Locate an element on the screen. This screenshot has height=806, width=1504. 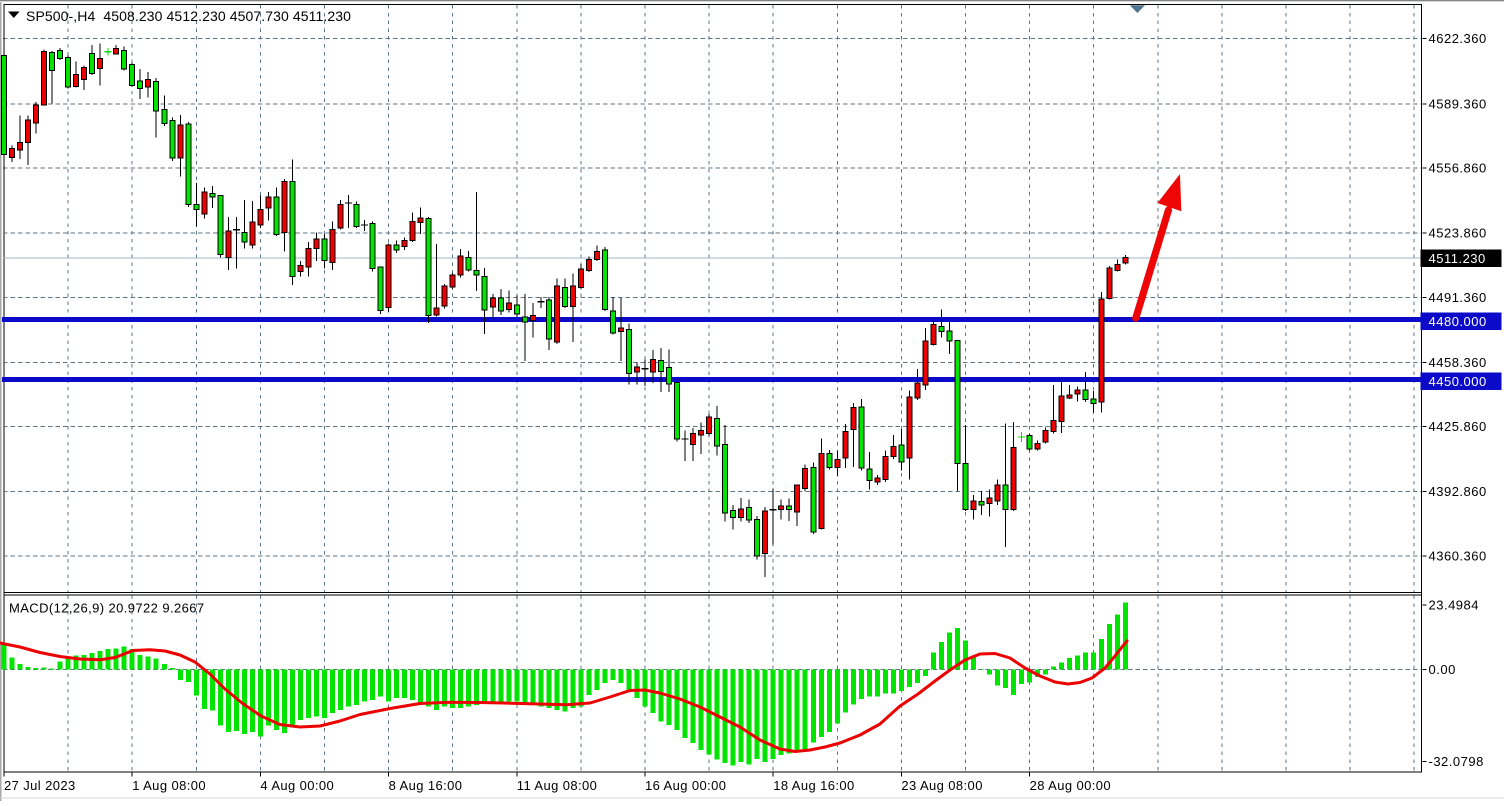
svg-text: 4622.360 is located at coordinates (1458, 38).